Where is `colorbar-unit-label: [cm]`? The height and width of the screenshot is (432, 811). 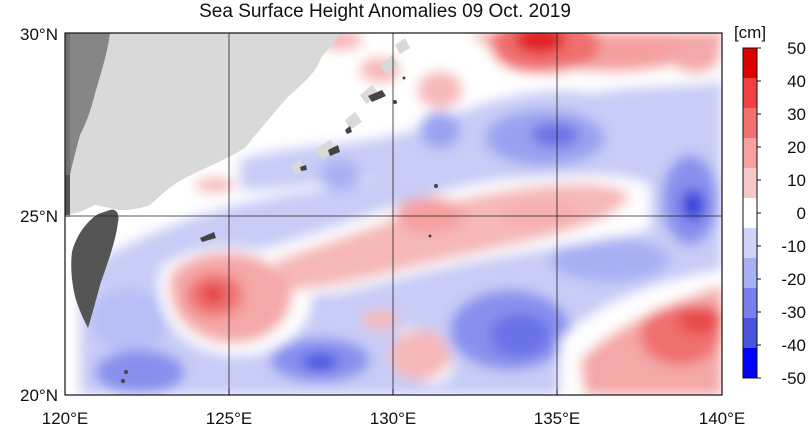
colorbar-unit-label: [cm] is located at coordinates (750, 32).